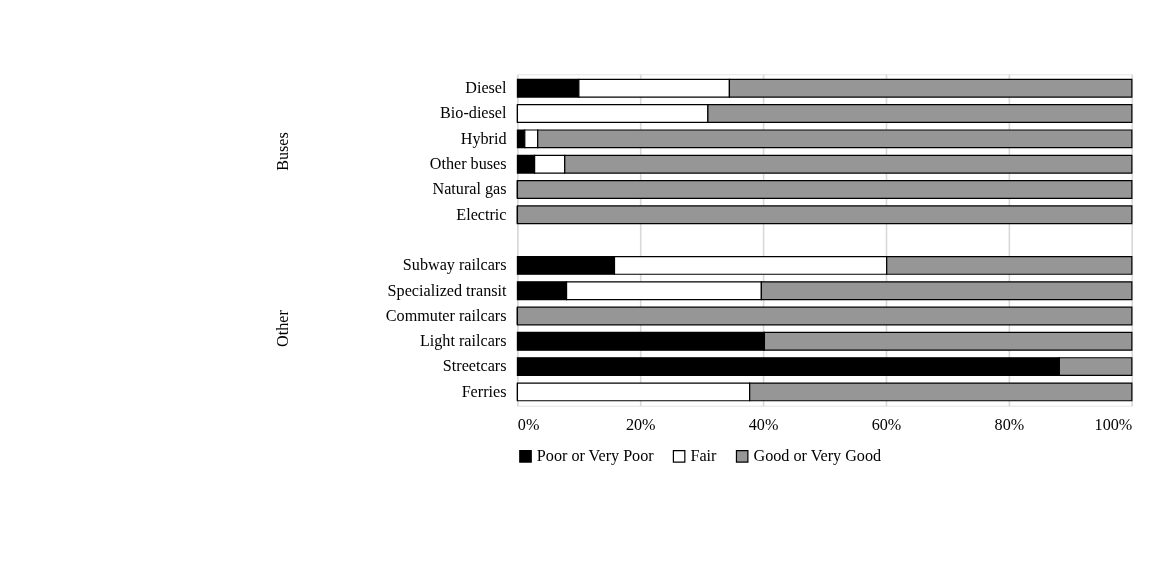 The image size is (1165, 565). What do you see at coordinates (817, 456) in the screenshot?
I see `legend-label: Good or Very Good` at bounding box center [817, 456].